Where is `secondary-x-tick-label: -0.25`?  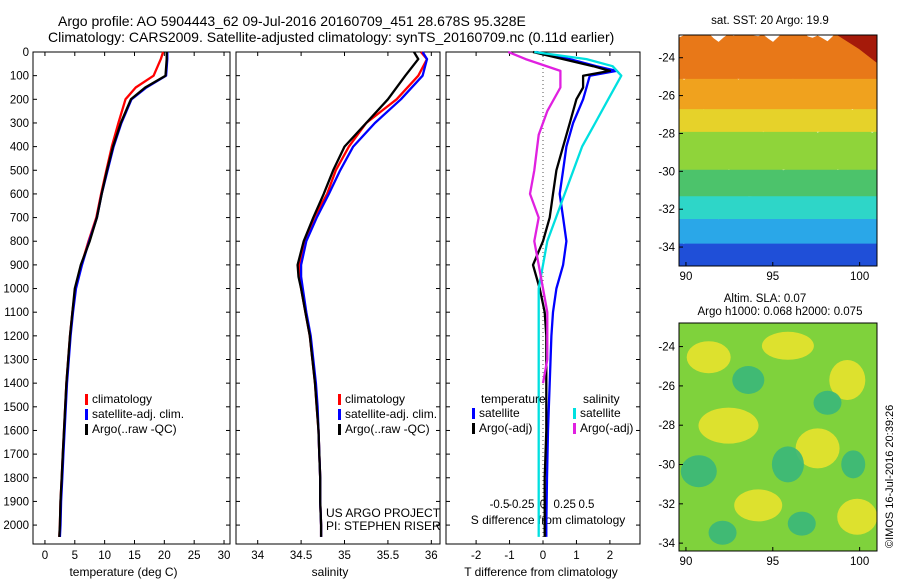
secondary-x-tick-label: -0.25 is located at coordinates (521, 505).